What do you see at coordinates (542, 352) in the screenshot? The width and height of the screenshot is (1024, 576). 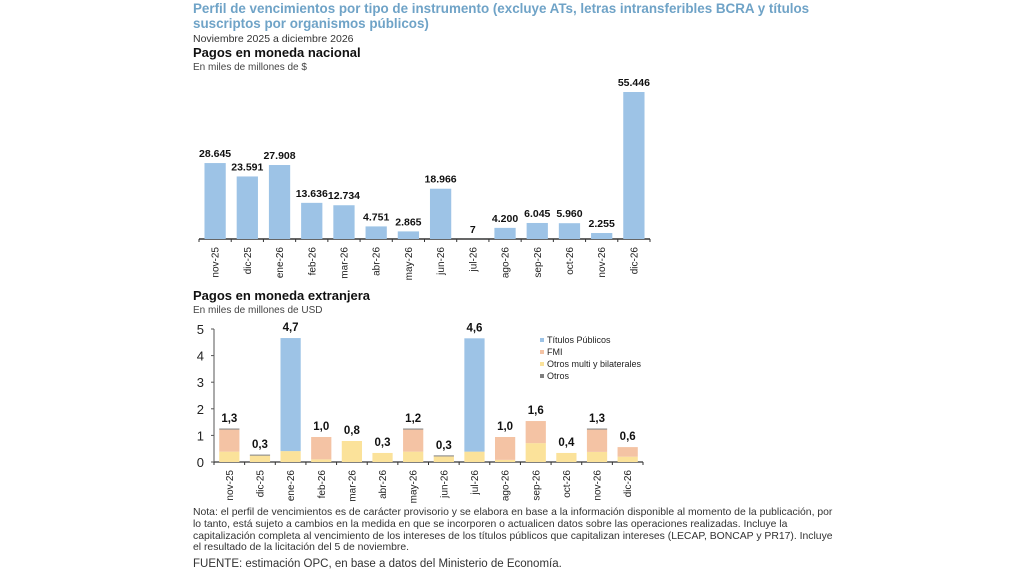 I see `legend-swatch-fmi` at bounding box center [542, 352].